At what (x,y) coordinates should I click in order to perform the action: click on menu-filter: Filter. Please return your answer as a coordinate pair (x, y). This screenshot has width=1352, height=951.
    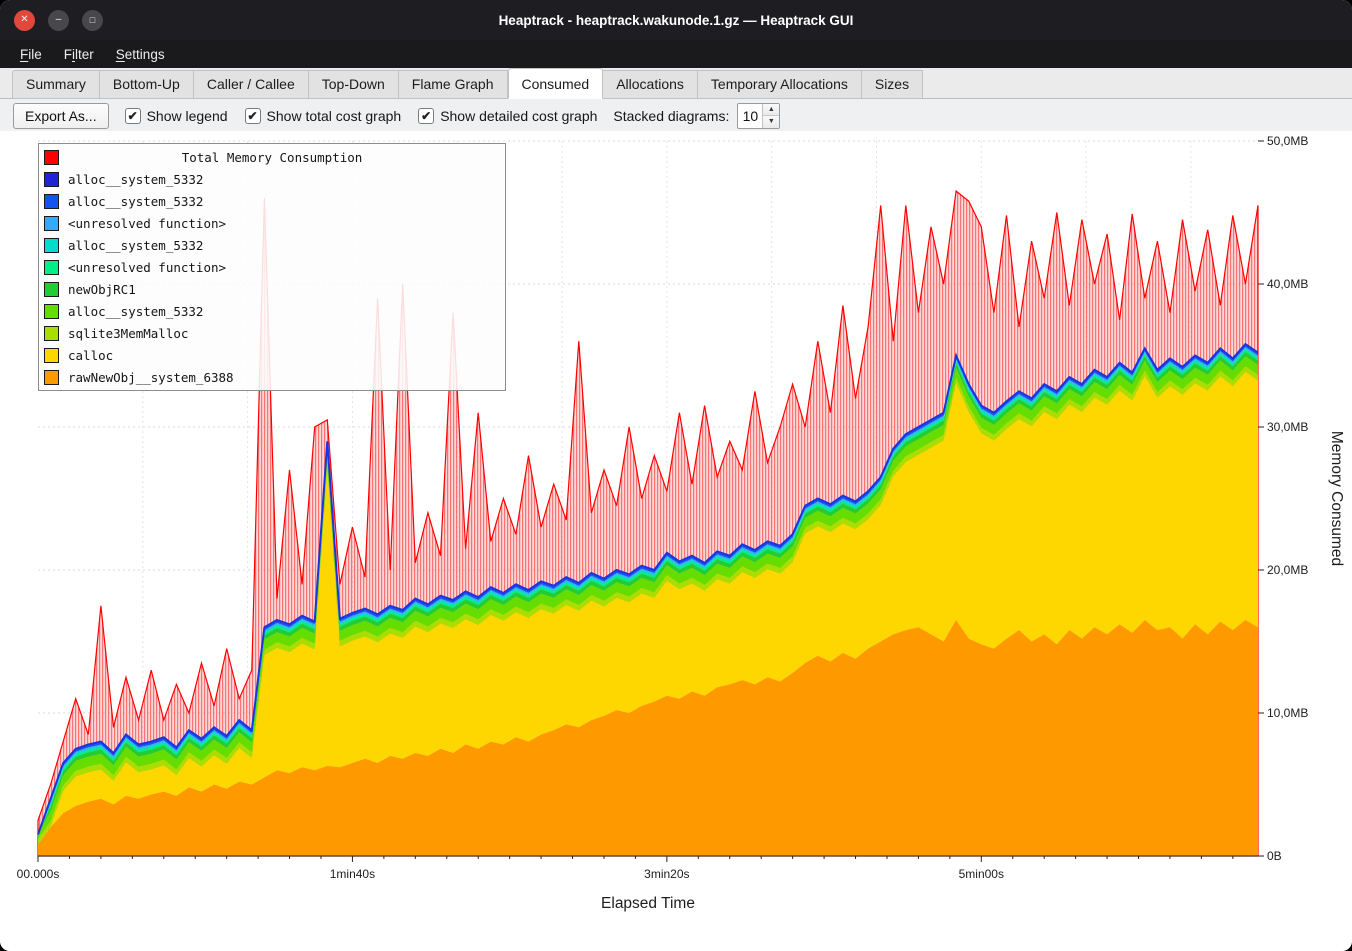
    Looking at the image, I should click on (78, 54).